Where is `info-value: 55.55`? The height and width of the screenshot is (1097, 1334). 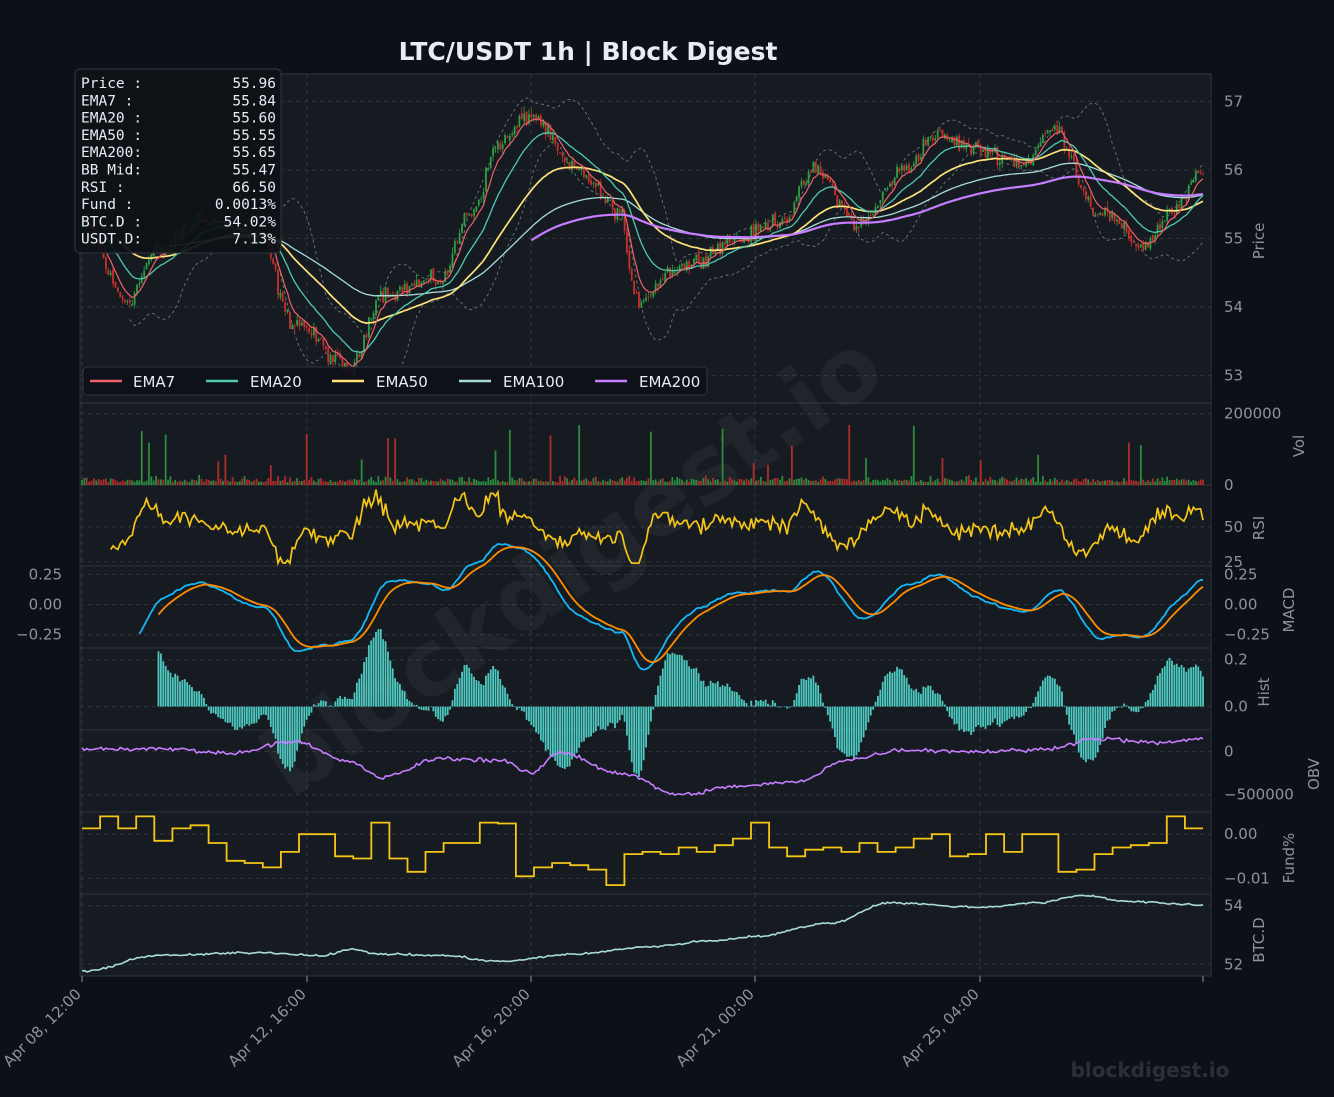
info-value: 55.55 is located at coordinates (254, 136).